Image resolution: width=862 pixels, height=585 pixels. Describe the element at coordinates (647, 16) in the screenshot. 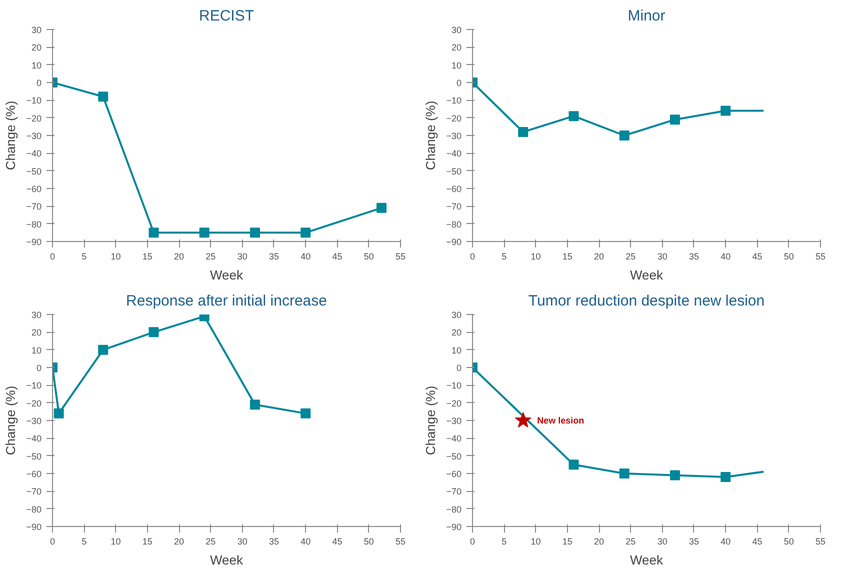

I see `chart-title: Minor` at that location.